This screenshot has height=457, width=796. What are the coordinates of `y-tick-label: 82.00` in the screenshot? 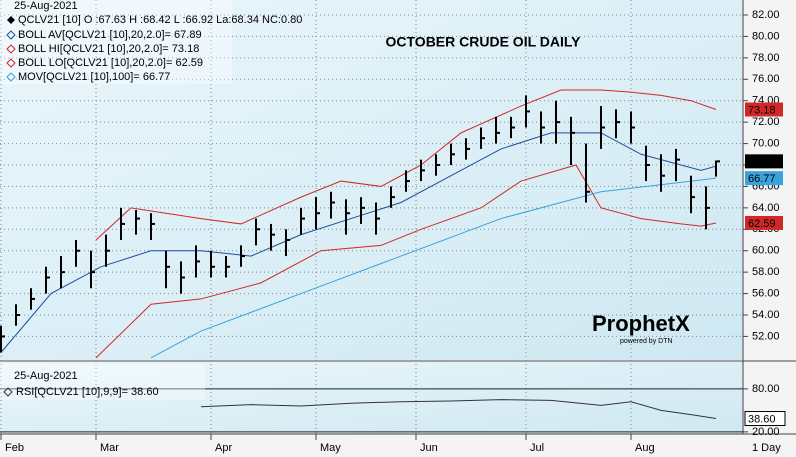 It's located at (766, 15).